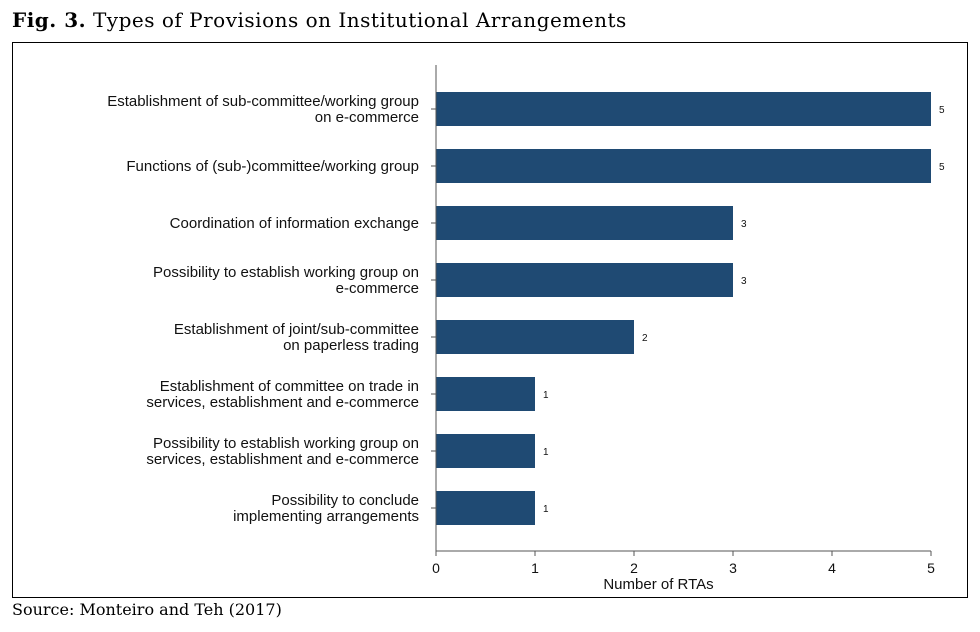  Describe the element at coordinates (931, 568) in the screenshot. I see `x-tick-label: 5` at that location.